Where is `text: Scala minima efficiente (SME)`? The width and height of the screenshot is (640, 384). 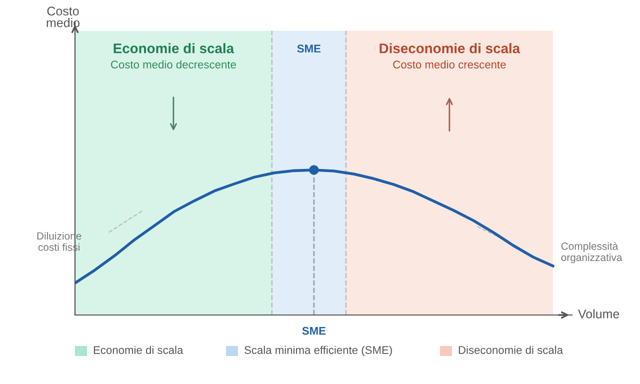
text: Scala minima efficiente (SME) is located at coordinates (318, 351).